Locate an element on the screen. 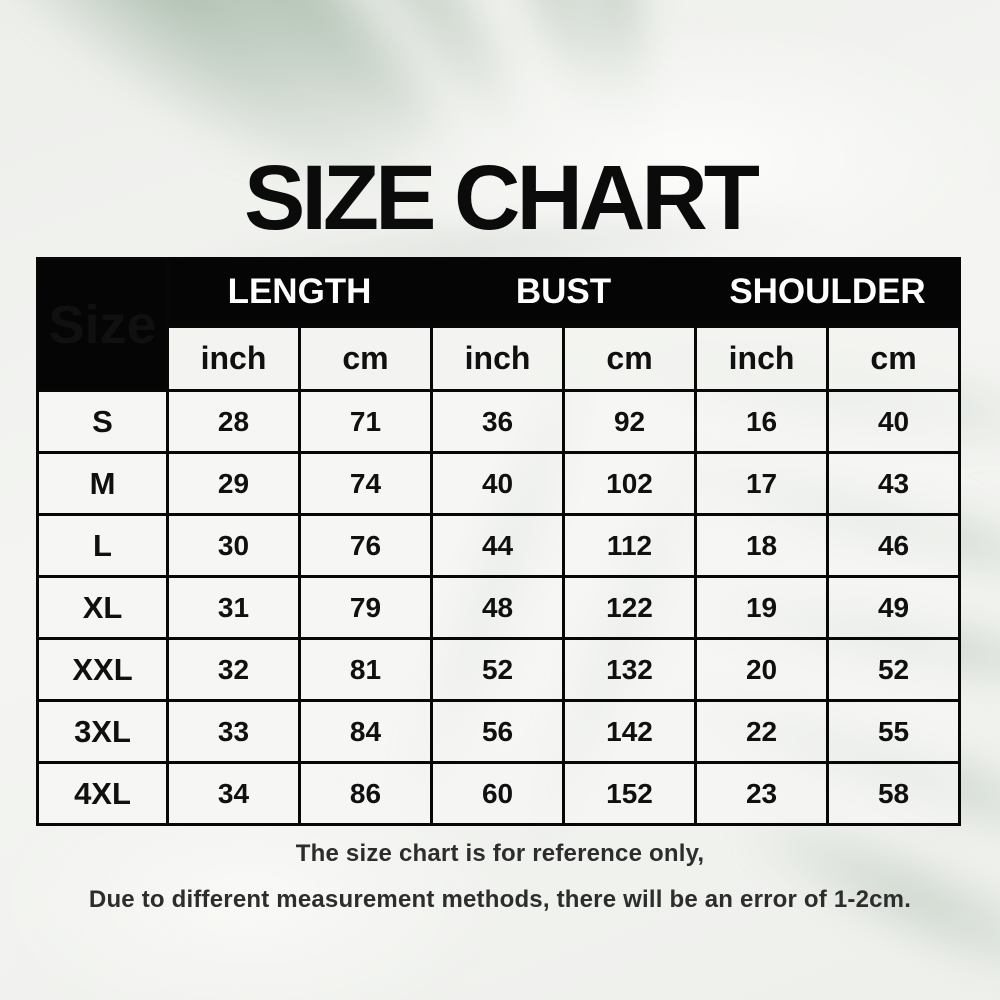  unit-header-shoulder-cm: cm is located at coordinates (894, 357).